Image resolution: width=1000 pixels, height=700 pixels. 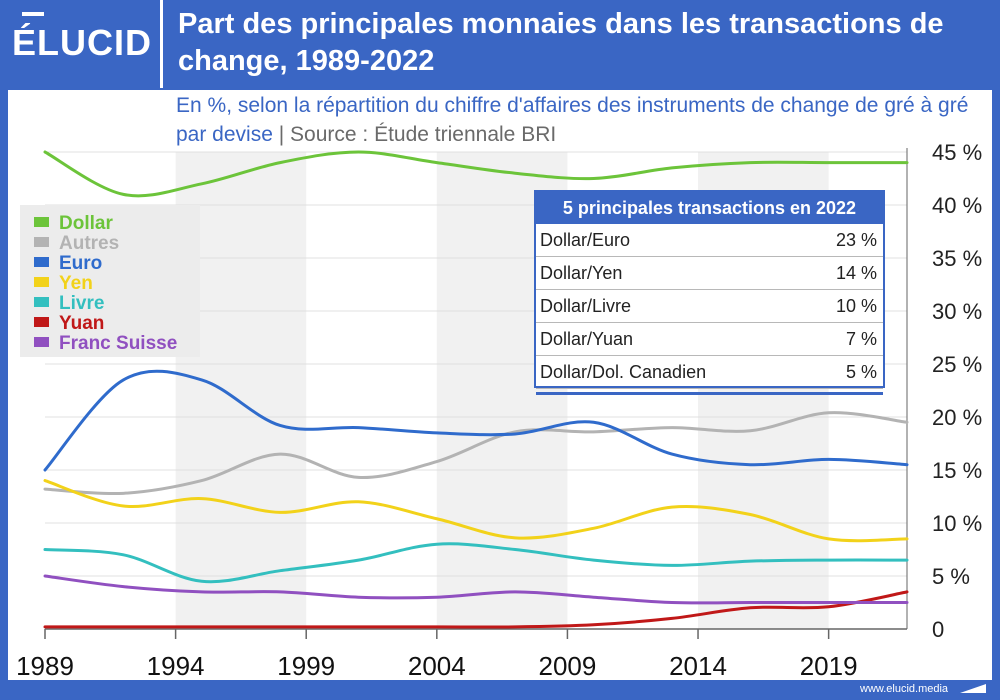 I want to click on y-tick-label: 0, so click(x=938, y=629).